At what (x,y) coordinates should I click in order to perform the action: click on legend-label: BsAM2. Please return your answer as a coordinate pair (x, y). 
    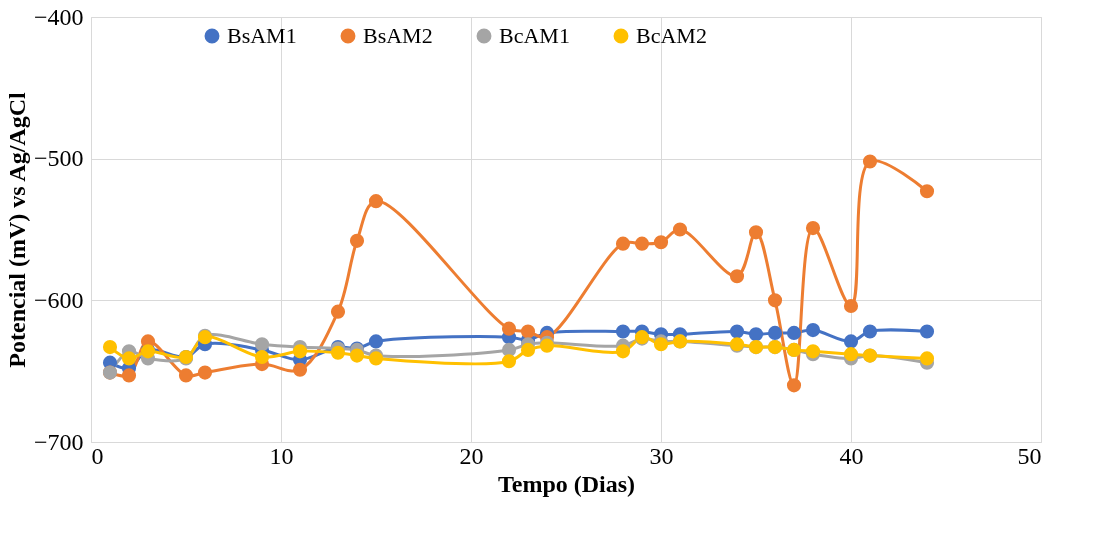
    Looking at the image, I should click on (398, 35).